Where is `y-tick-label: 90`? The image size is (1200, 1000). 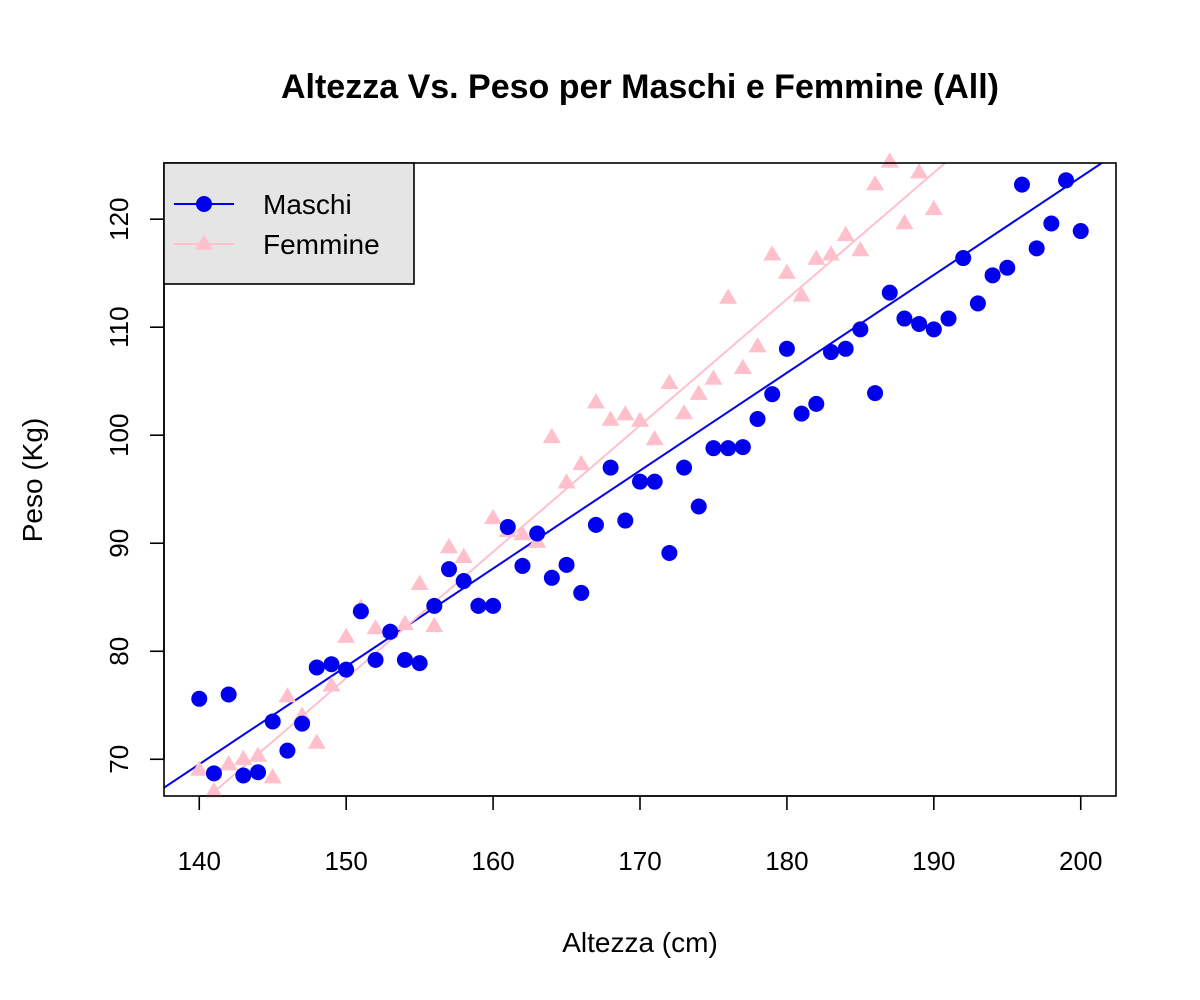
y-tick-label: 90 is located at coordinates (119, 543).